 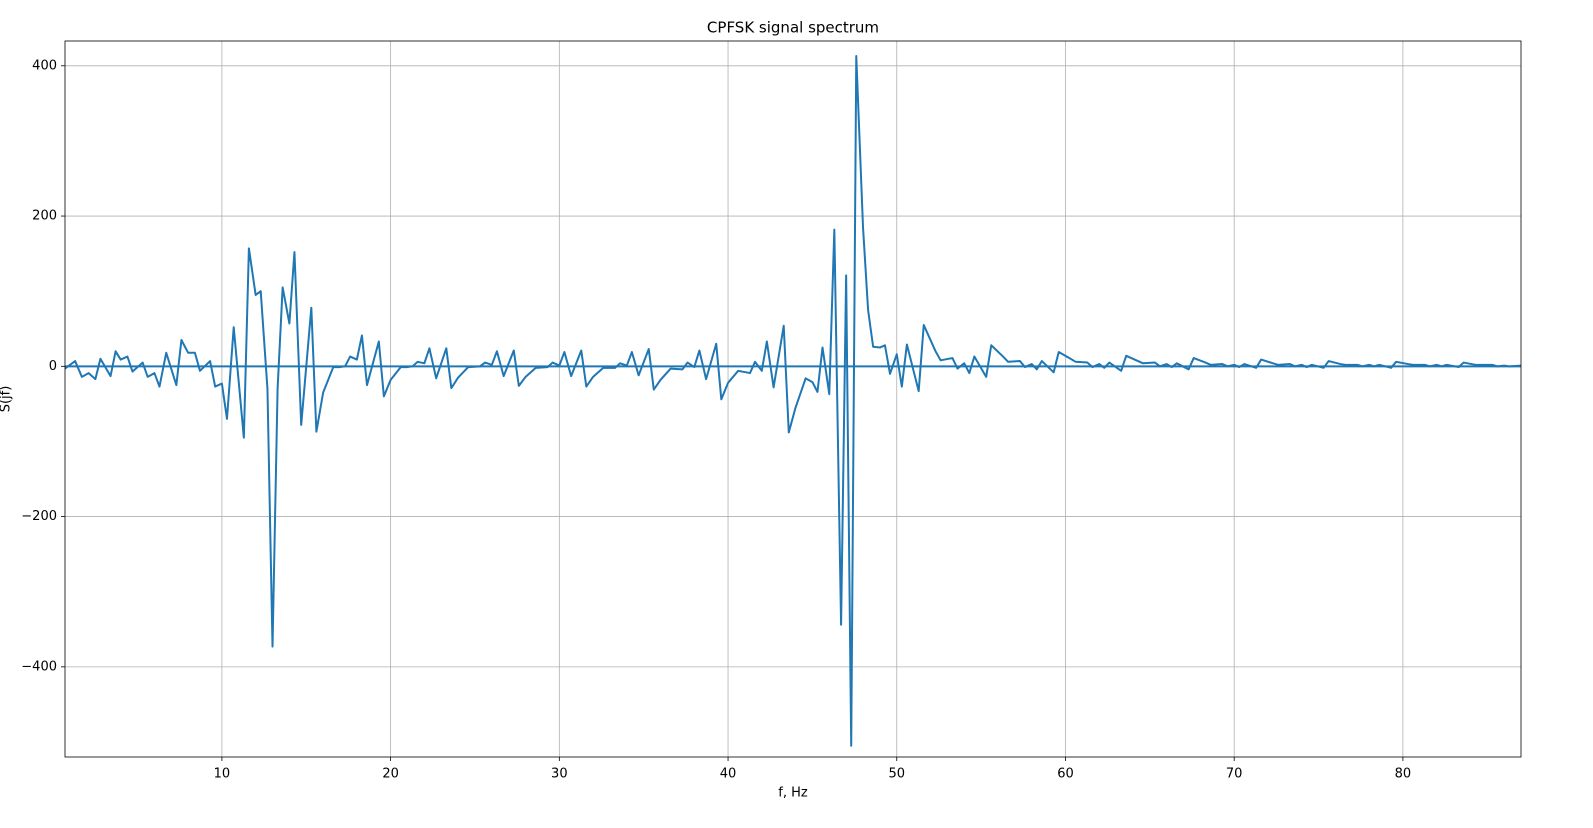 I want to click on x-tick-label: 60, so click(x=1065, y=774).